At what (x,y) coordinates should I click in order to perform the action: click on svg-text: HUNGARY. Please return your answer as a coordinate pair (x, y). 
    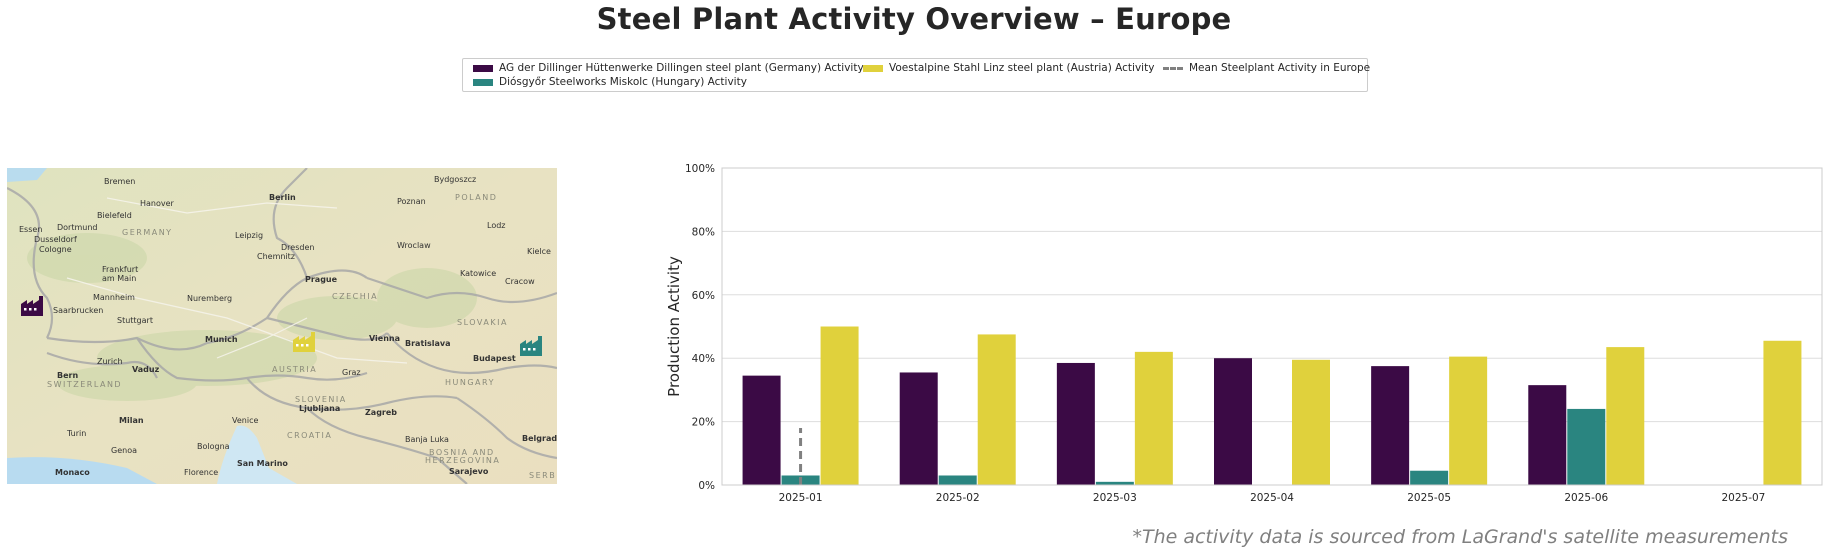
    Looking at the image, I should click on (470, 382).